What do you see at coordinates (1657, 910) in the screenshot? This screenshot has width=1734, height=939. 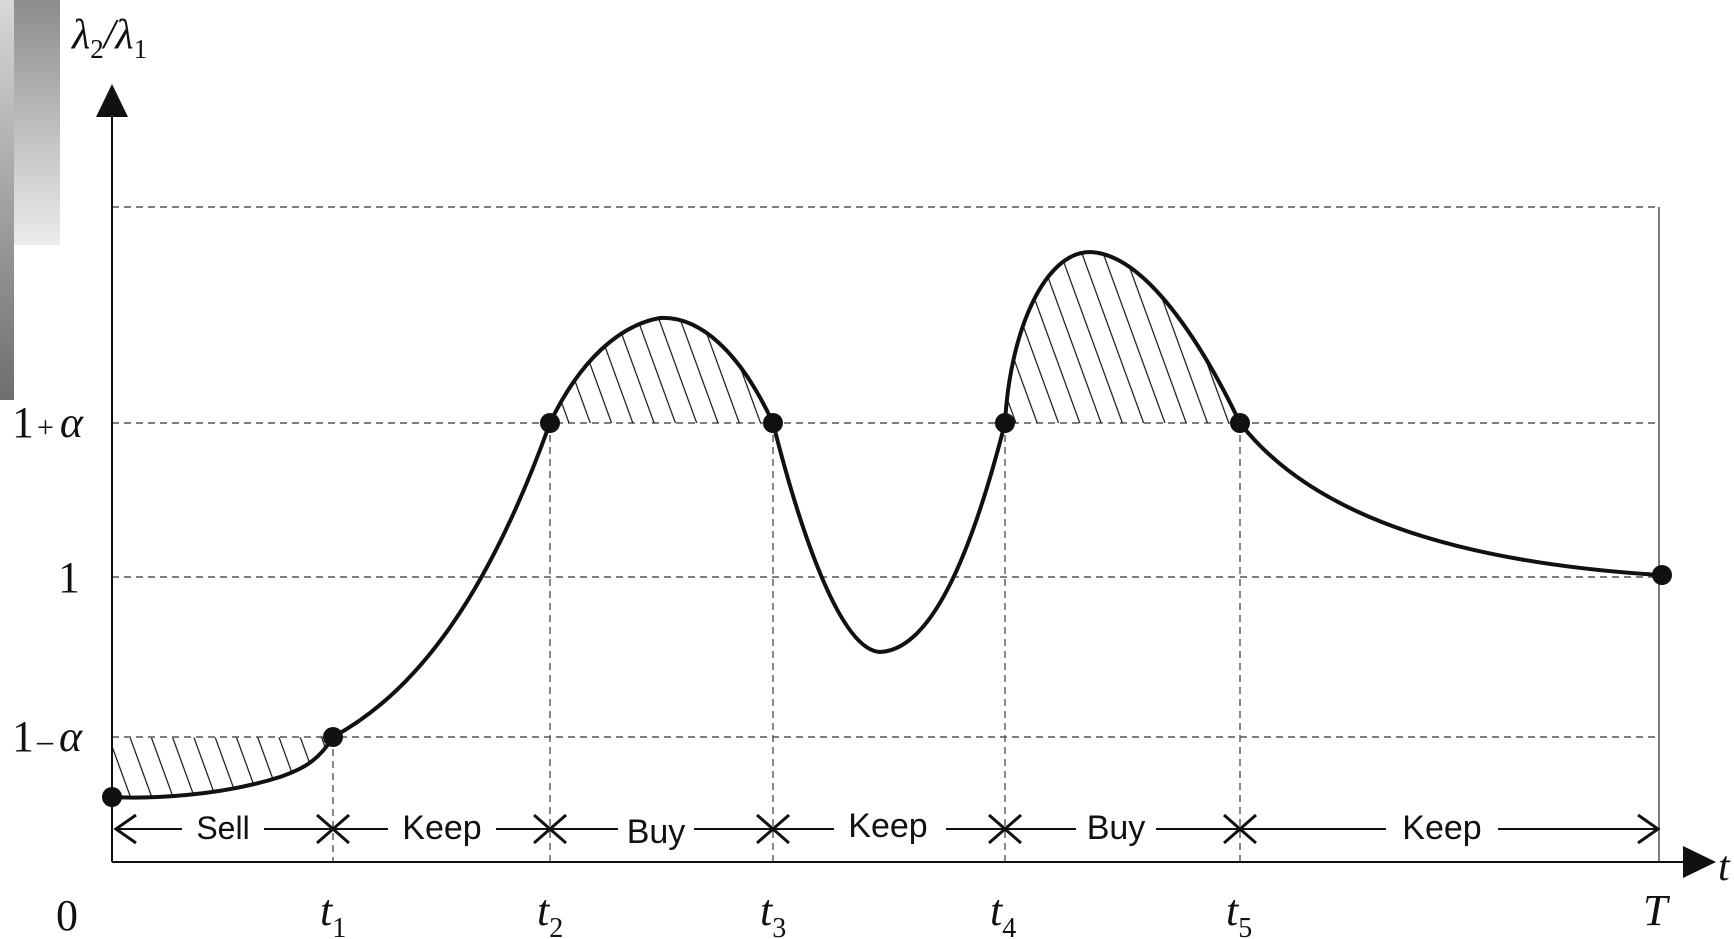 I see `x-end-label: T` at bounding box center [1657, 910].